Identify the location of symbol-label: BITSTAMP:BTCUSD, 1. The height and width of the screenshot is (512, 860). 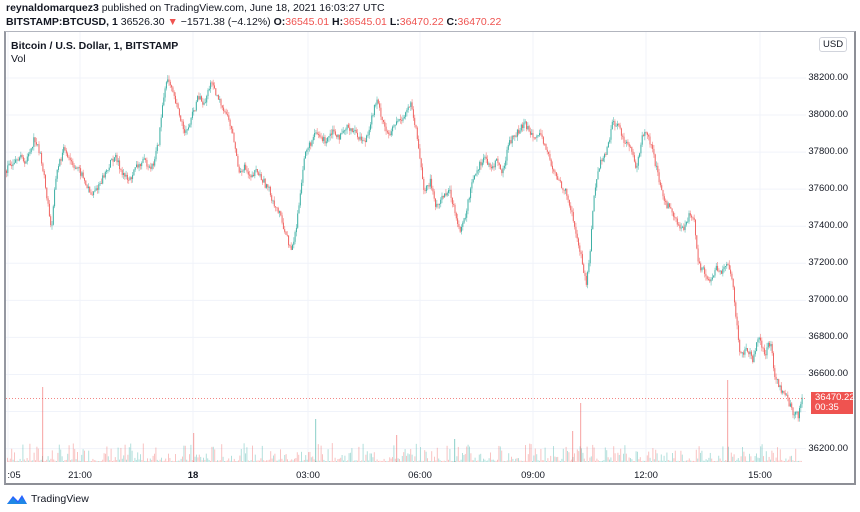
(62, 22).